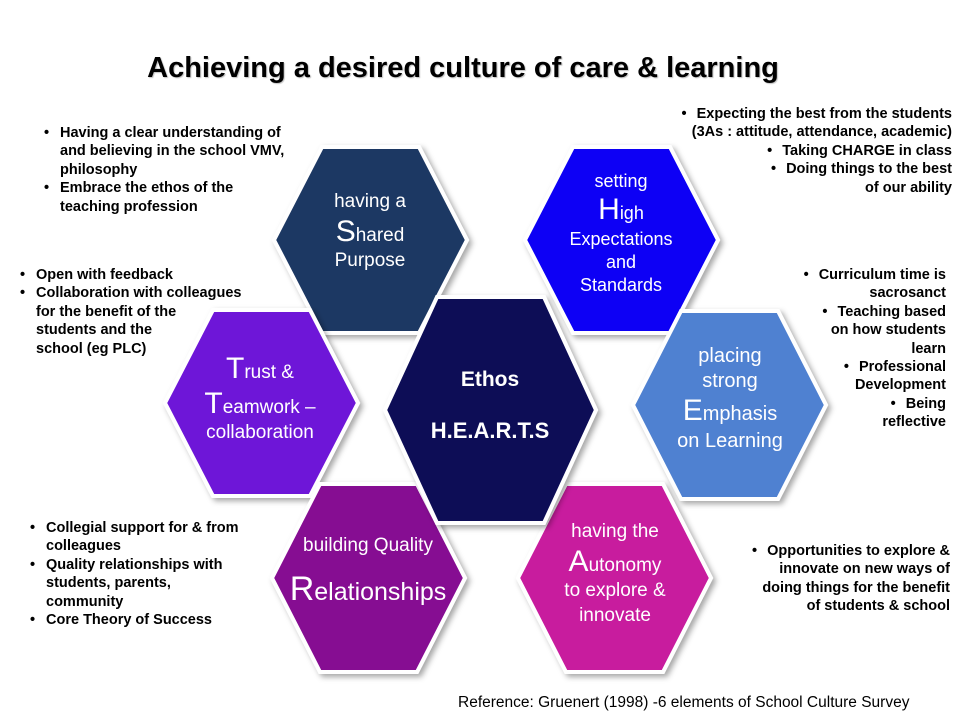 This screenshot has height=720, width=960. I want to click on shared-purpose-text: having a Shared Purpose, so click(370, 231).